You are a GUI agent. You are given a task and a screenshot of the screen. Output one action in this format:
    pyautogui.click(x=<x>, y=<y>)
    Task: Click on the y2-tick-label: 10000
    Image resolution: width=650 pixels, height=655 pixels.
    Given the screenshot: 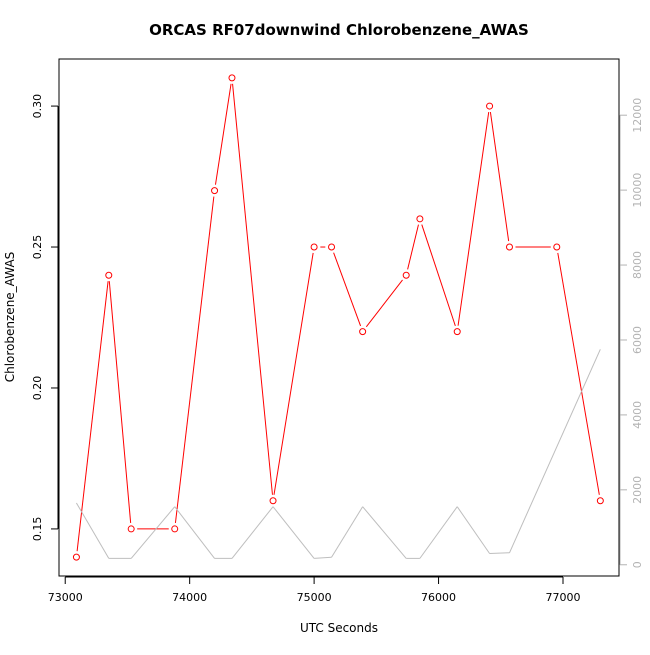 What is the action you would take?
    pyautogui.click(x=637, y=190)
    